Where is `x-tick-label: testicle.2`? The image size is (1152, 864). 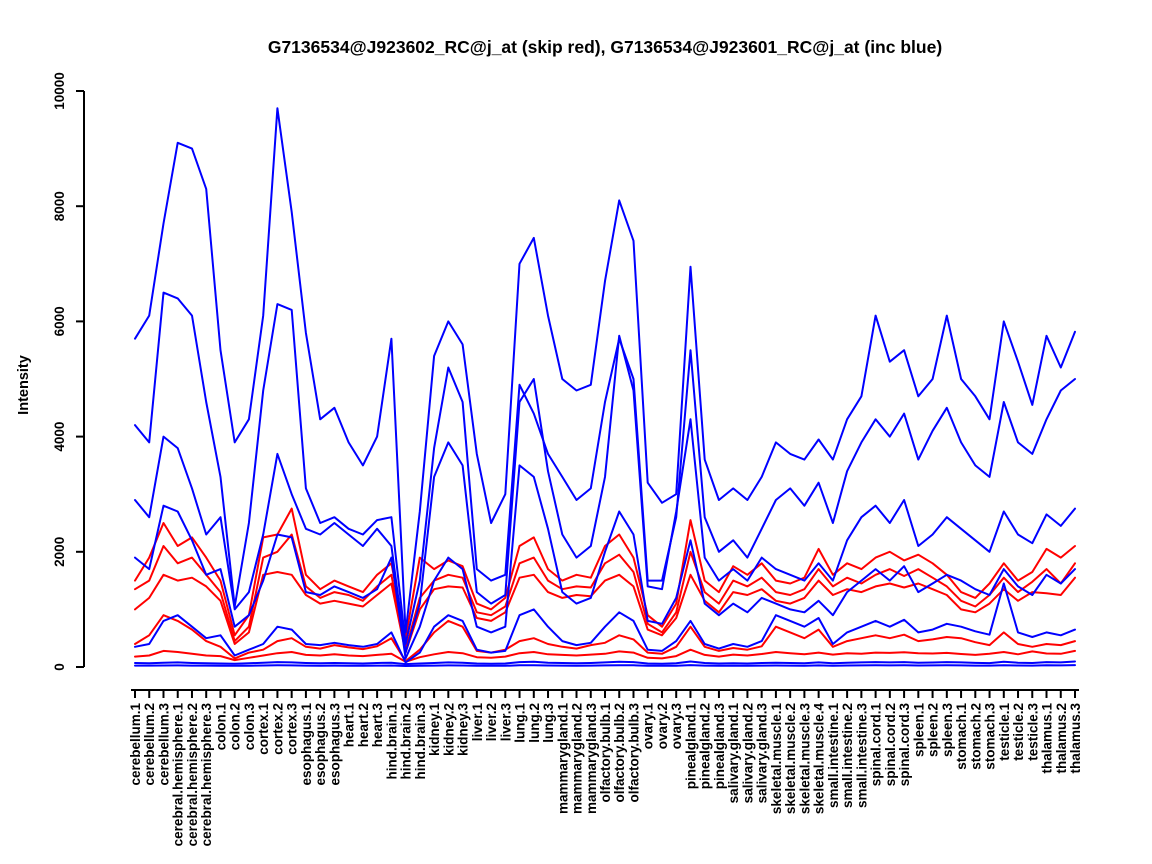 x-tick-label: testicle.2 is located at coordinates (1018, 732).